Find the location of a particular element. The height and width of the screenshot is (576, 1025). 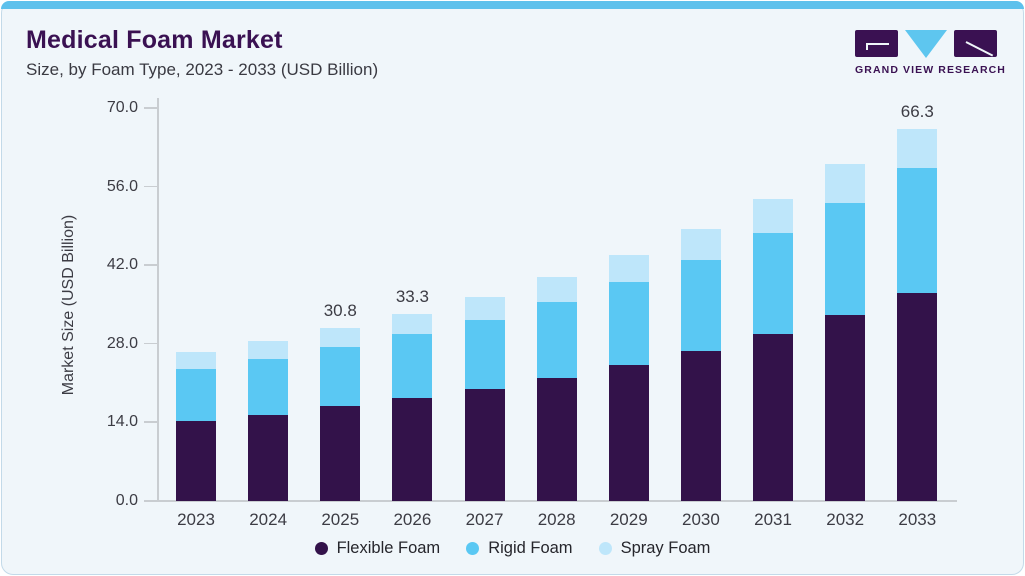

logo-marks is located at coordinates (926, 44).